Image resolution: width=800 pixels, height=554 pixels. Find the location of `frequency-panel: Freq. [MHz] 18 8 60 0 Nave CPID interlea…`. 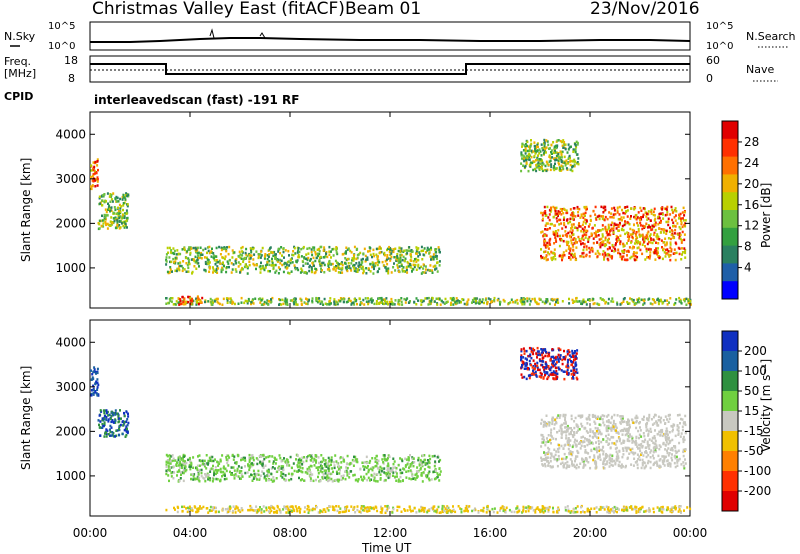

frequency-panel: Freq. [MHz] 18 8 60 0 Nave CPID interlea… is located at coordinates (391, 80).